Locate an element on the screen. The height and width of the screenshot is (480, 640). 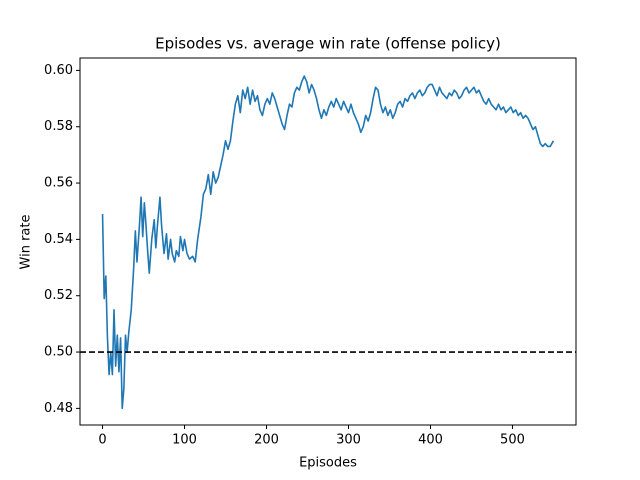
y-tick-label: 0.56 is located at coordinates (58, 183).